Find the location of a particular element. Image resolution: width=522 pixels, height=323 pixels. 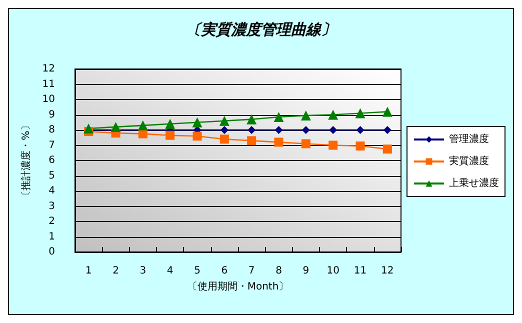

x-axis-title: 〔使用期間・Month〕 is located at coordinates (238, 286).